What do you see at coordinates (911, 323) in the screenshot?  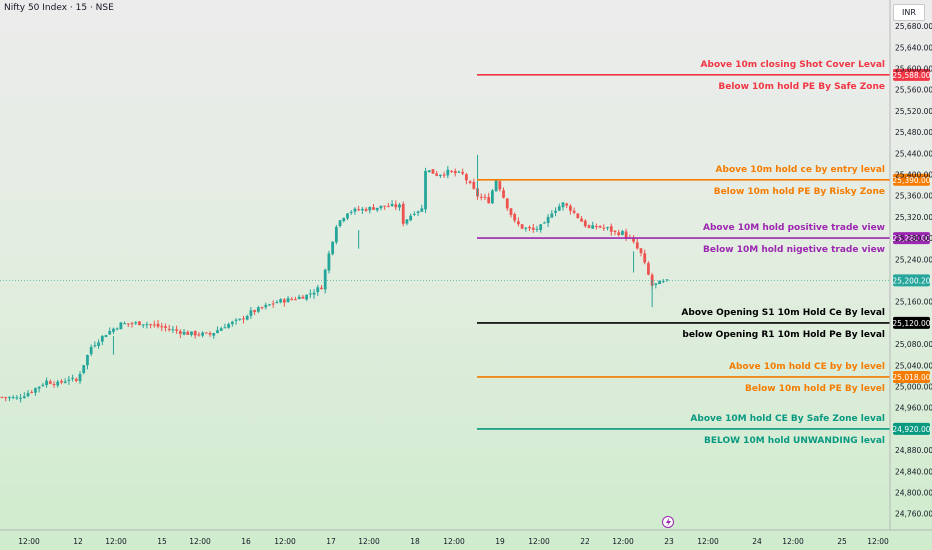 I see `level-price-value: 25,120.00` at bounding box center [911, 323].